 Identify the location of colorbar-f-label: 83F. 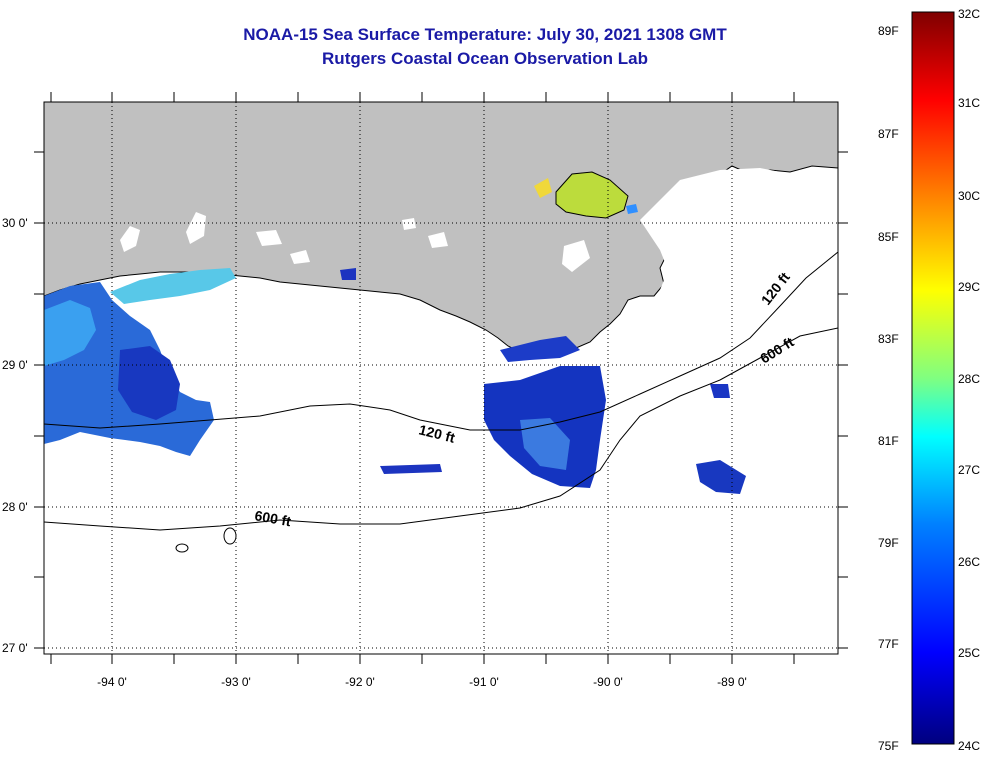
(888, 339).